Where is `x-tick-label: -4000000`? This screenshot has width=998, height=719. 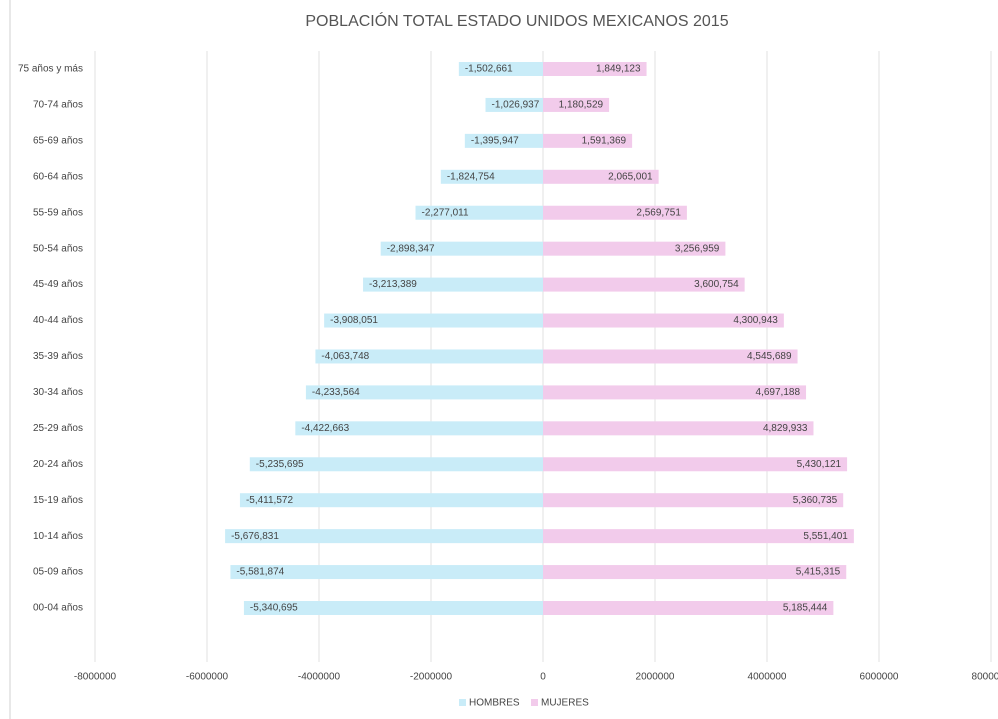 x-tick-label: -4000000 is located at coordinates (319, 677).